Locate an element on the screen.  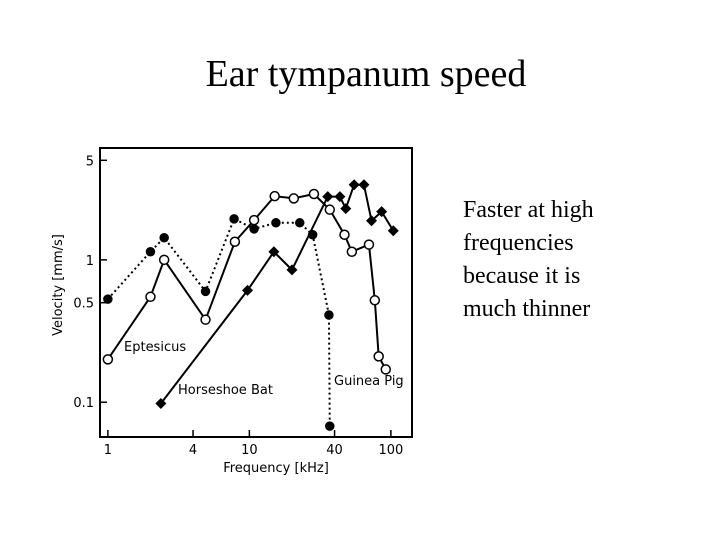
series-label: Guinea Pig is located at coordinates (369, 381).